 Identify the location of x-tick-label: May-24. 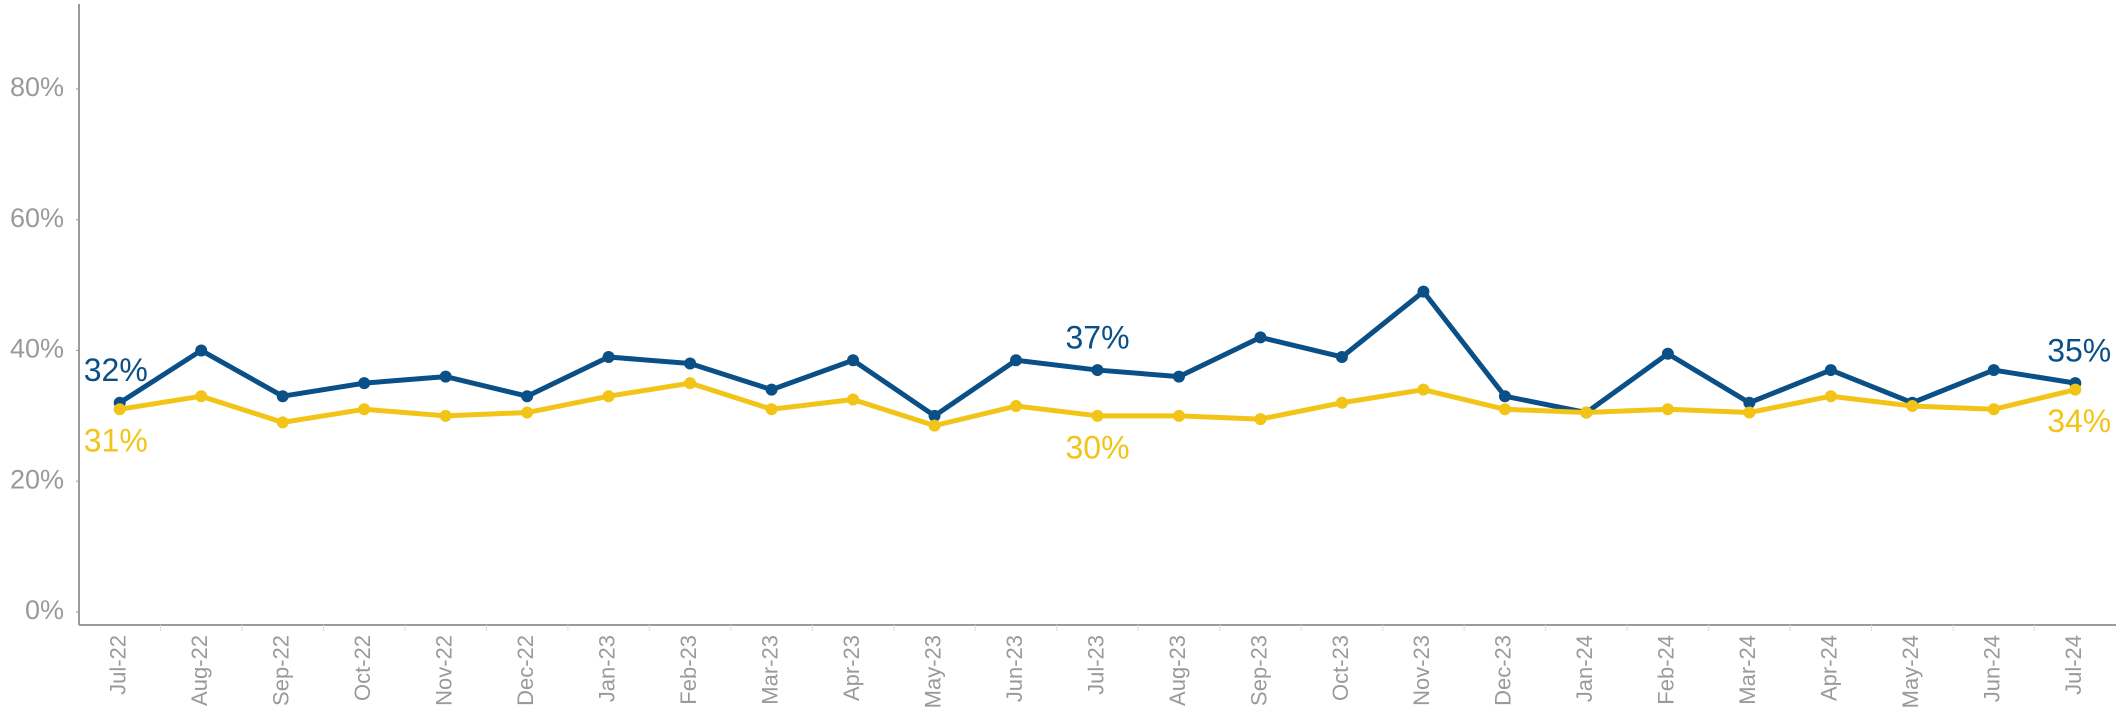
(1910, 671).